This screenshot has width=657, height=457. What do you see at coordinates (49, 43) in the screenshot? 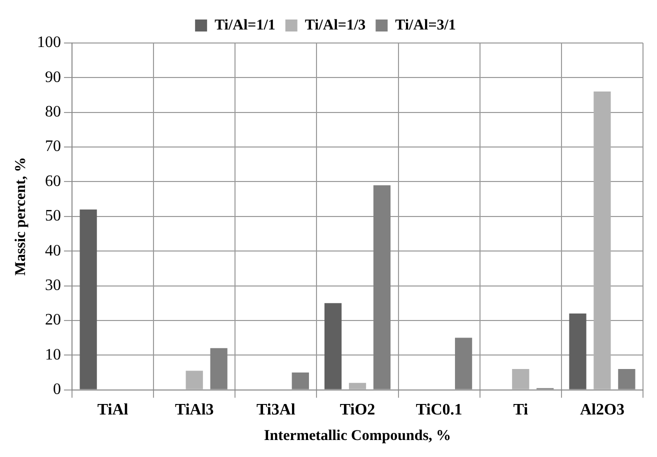
I see `y-tick-label: 100` at bounding box center [49, 43].